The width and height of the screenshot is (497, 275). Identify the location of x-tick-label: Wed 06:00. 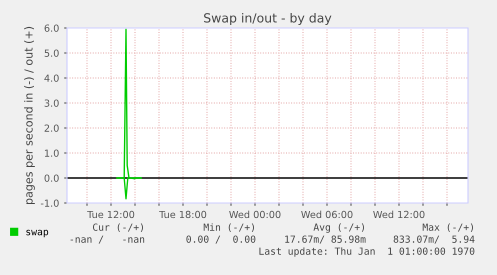
(327, 214).